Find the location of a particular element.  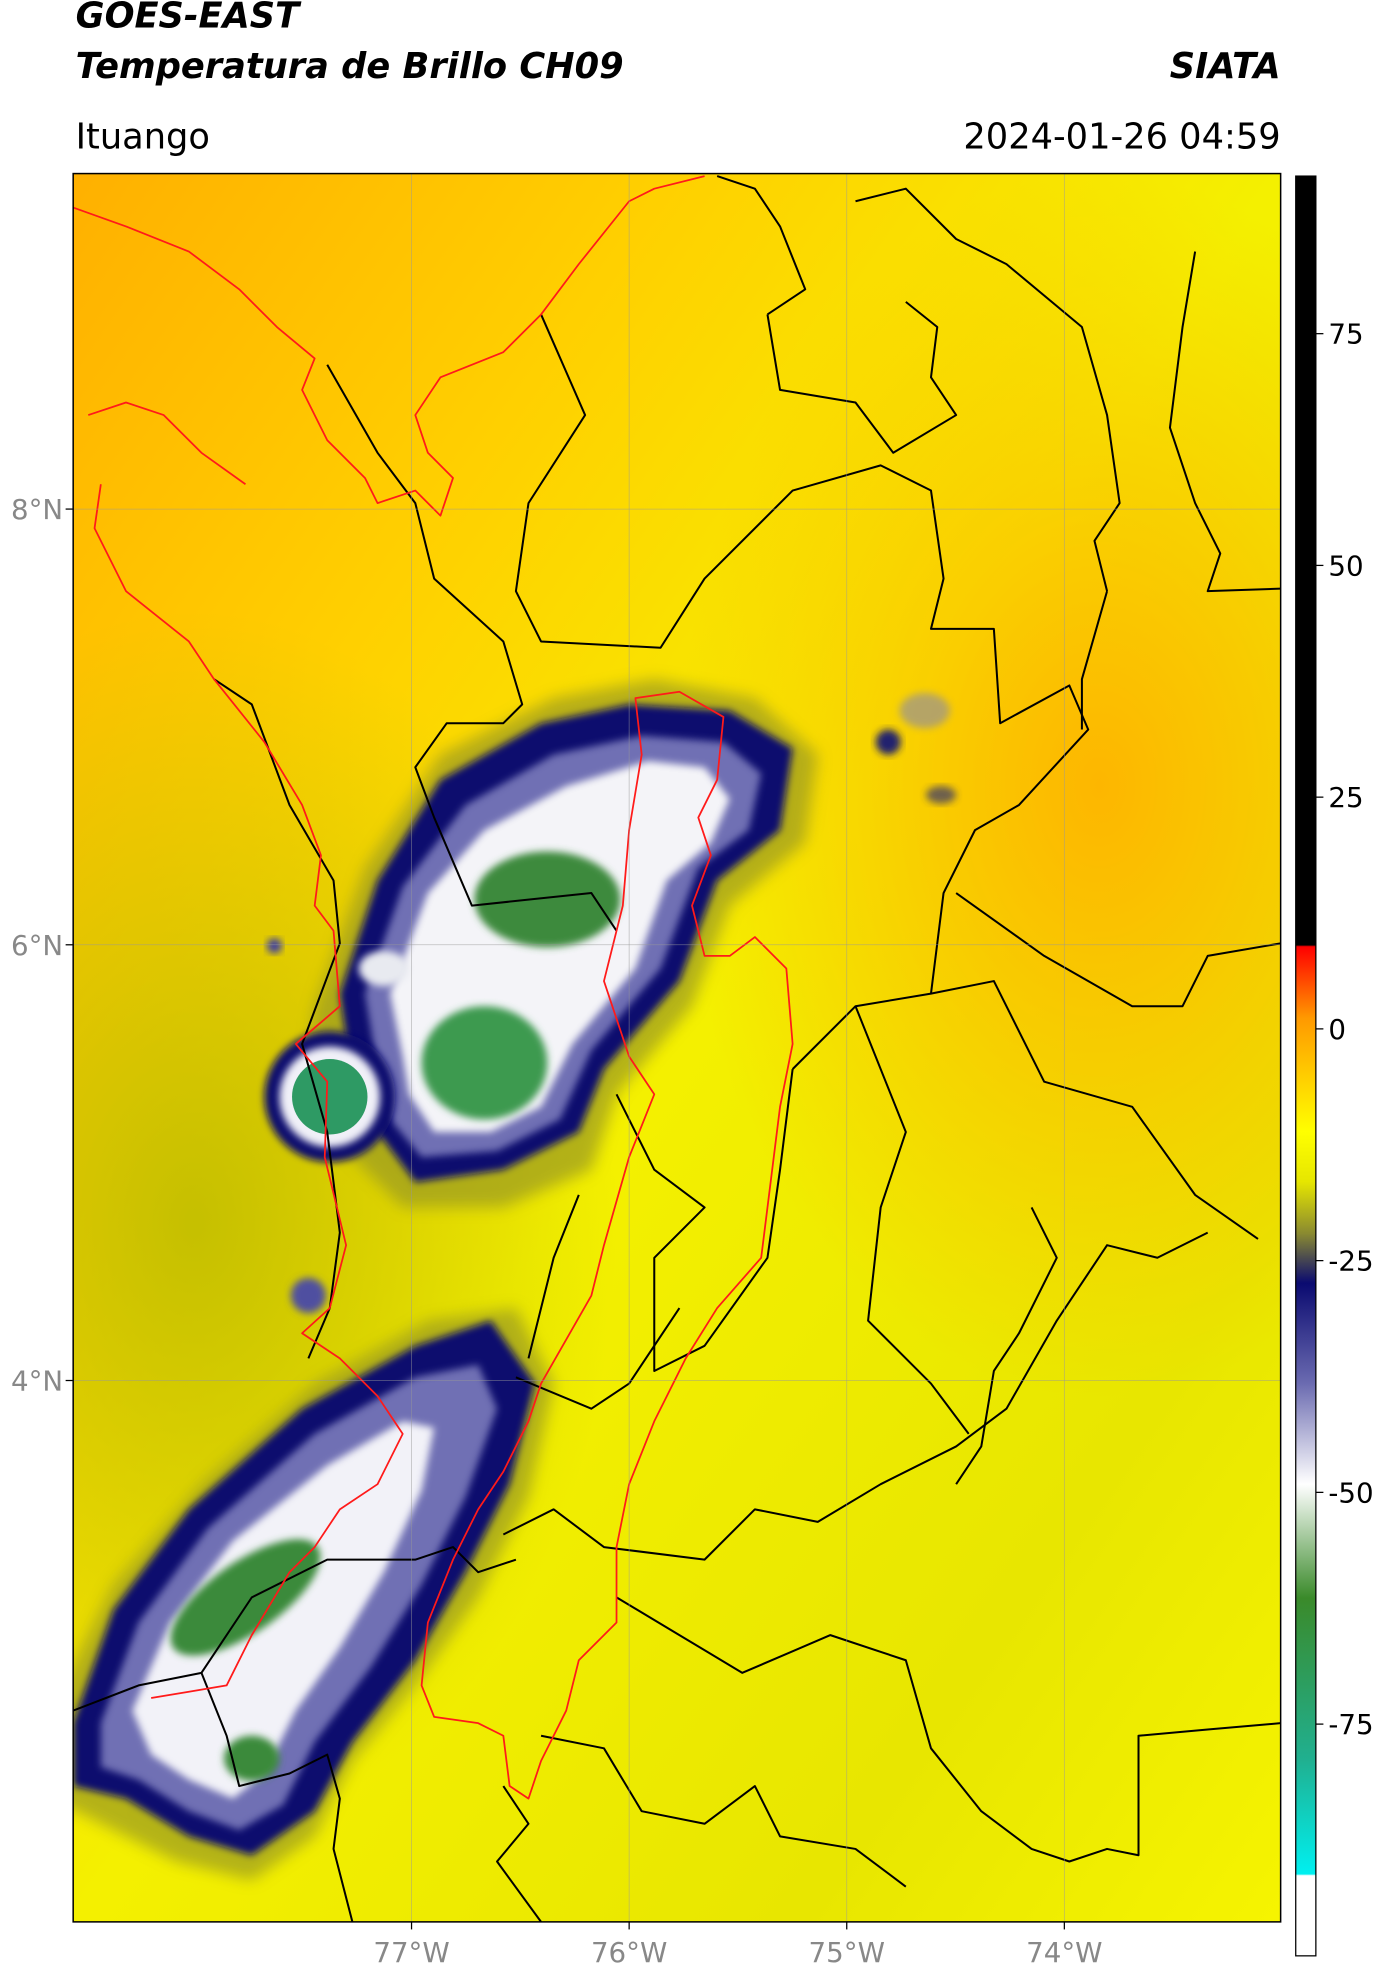

y-tick-label: 4°N is located at coordinates (37, 1381).